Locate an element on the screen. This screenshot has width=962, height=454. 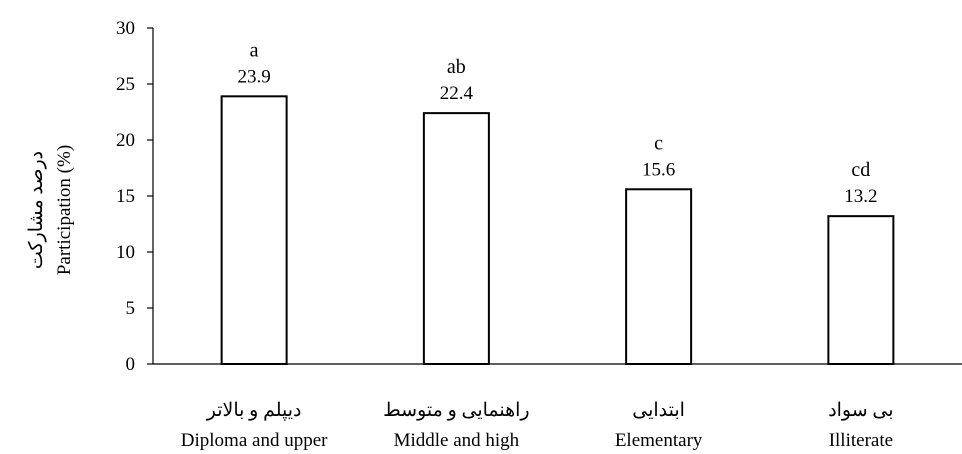
x-tick-label-fa: ابتدایی is located at coordinates (658, 410).